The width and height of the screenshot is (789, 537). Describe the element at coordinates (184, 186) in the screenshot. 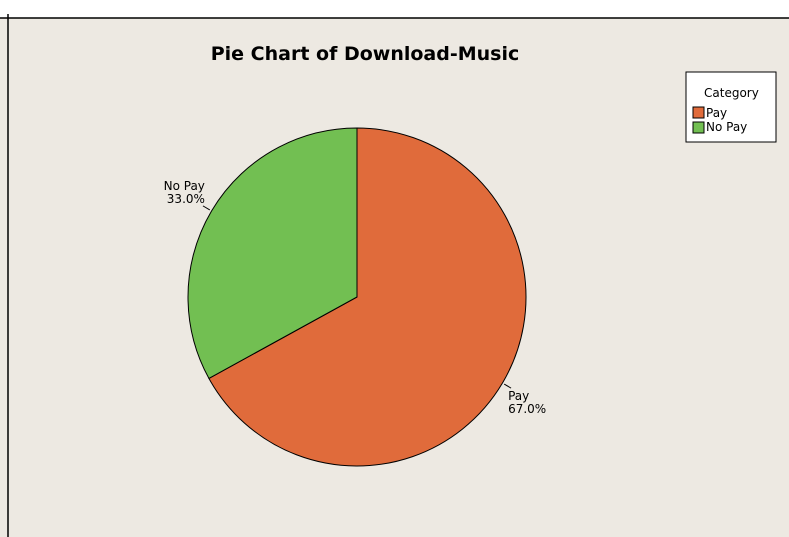

I see `slice-label-no-pay: No Pay` at that location.